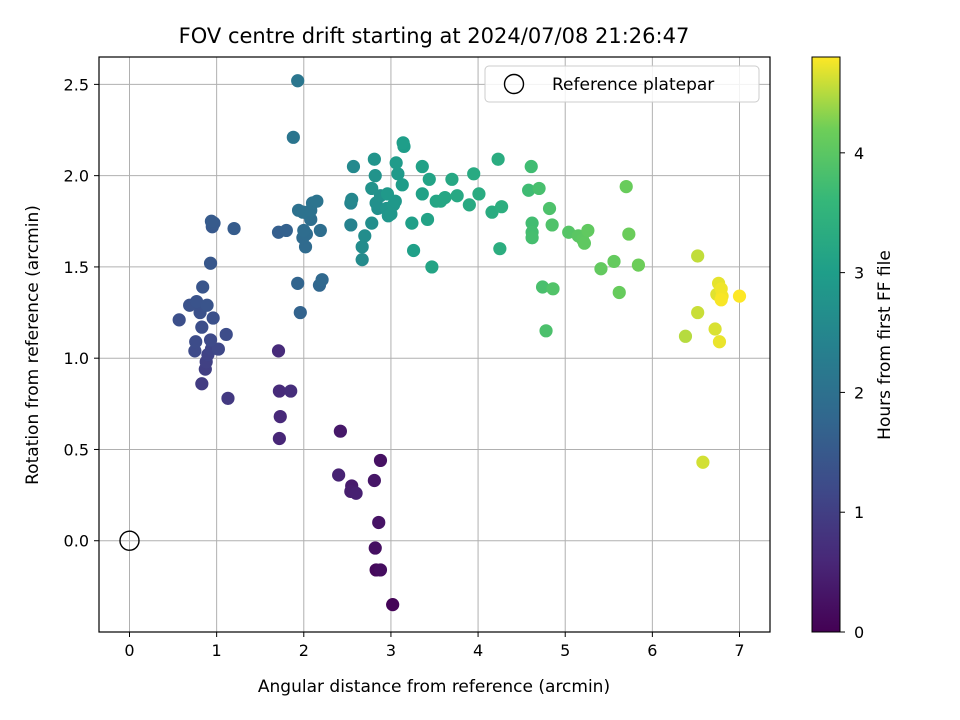 This screenshot has height=720, width=960. Describe the element at coordinates (434, 687) in the screenshot. I see `x-axis-label: Angular distance from reference (arcmin)` at that location.